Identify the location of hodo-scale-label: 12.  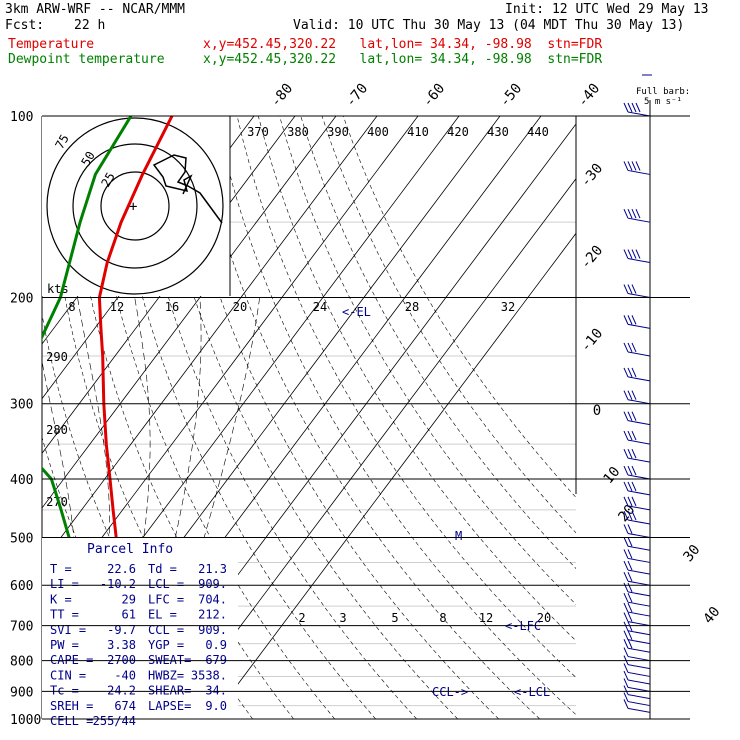
(117, 307).